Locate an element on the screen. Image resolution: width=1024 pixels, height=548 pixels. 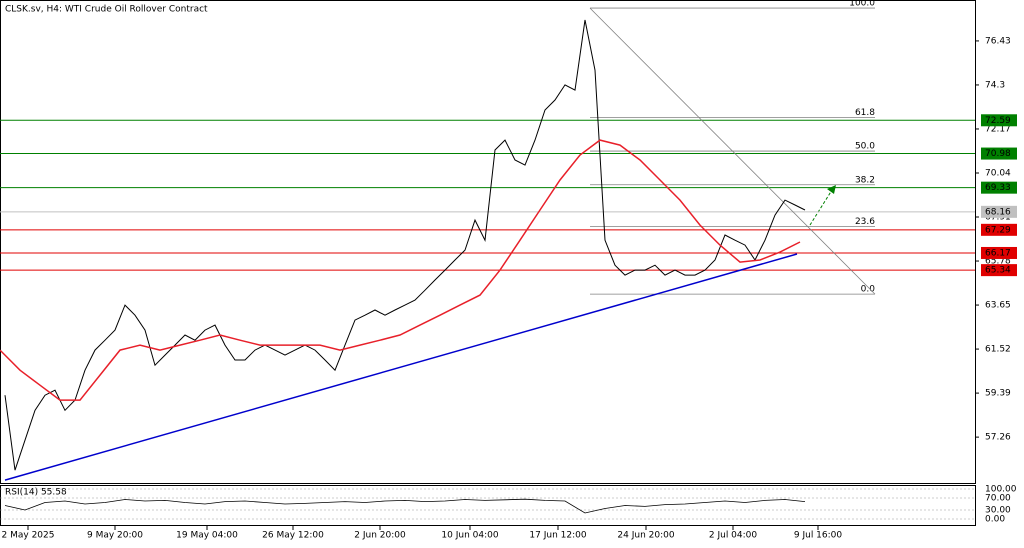
rsi-tick-label: 30.00 is located at coordinates (998, 511).